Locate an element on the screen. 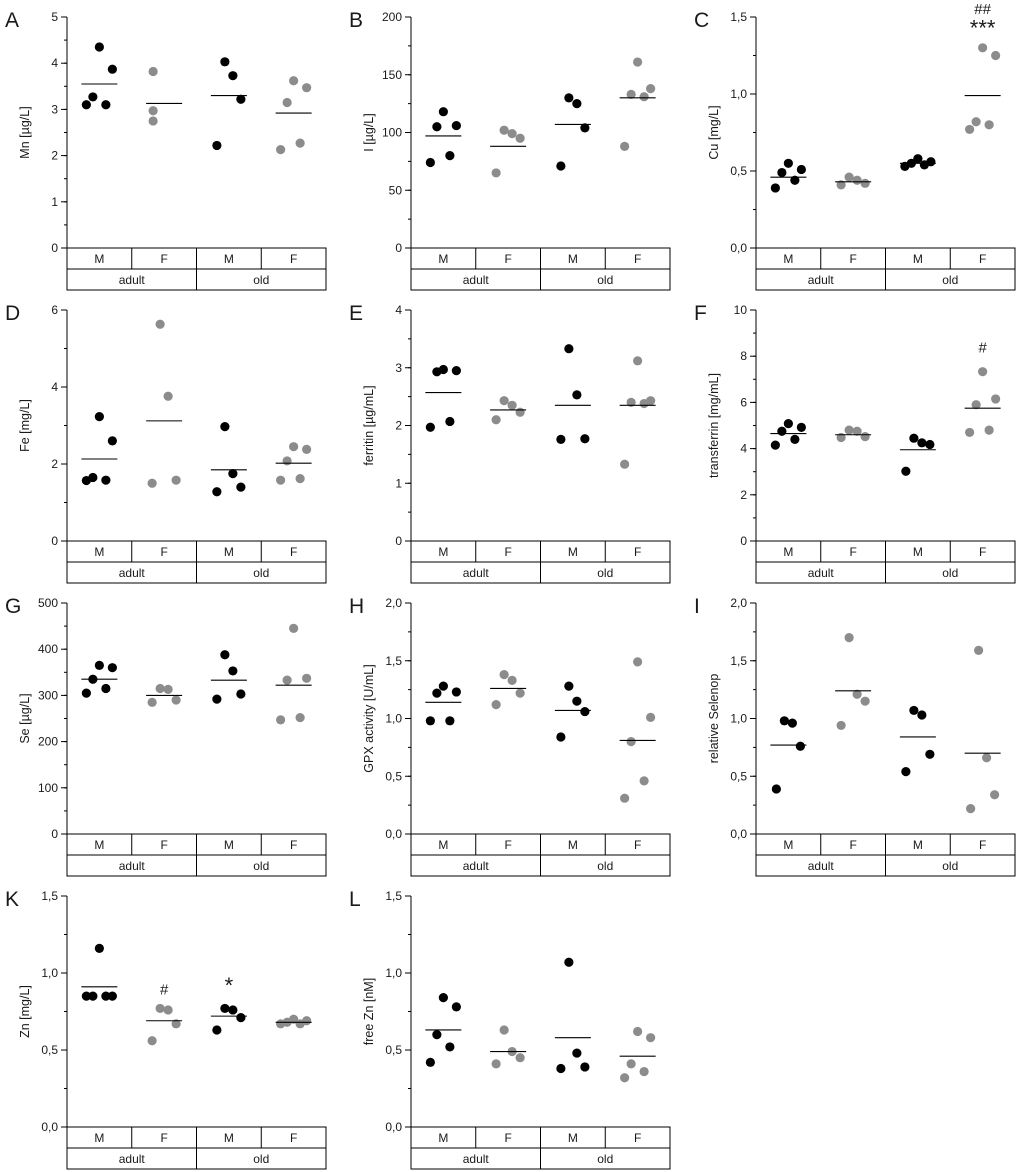  y-tick-label: 2 is located at coordinates (54, 464).